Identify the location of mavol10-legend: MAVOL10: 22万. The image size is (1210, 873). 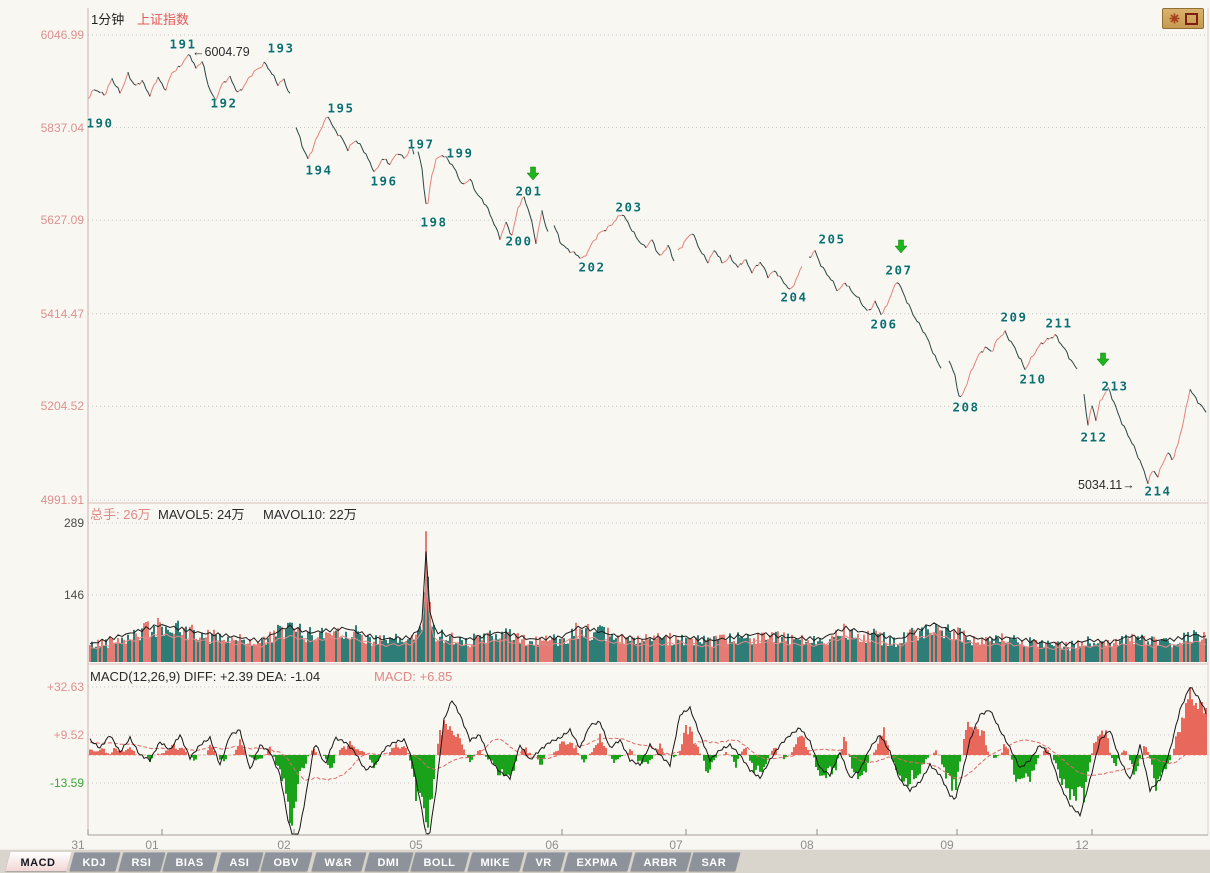
(310, 514).